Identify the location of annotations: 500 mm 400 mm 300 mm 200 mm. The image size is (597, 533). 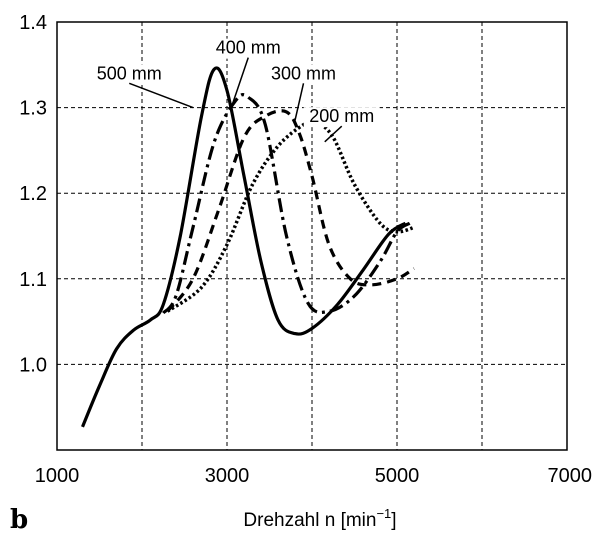
(235, 90).